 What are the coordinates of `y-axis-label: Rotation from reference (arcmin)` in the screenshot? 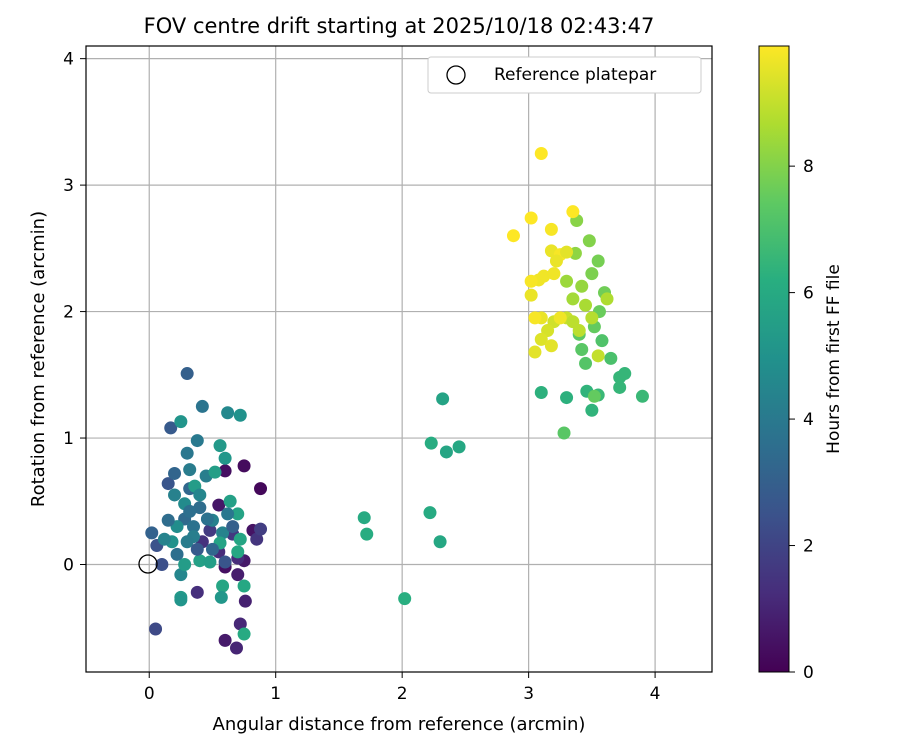 It's located at (38, 359).